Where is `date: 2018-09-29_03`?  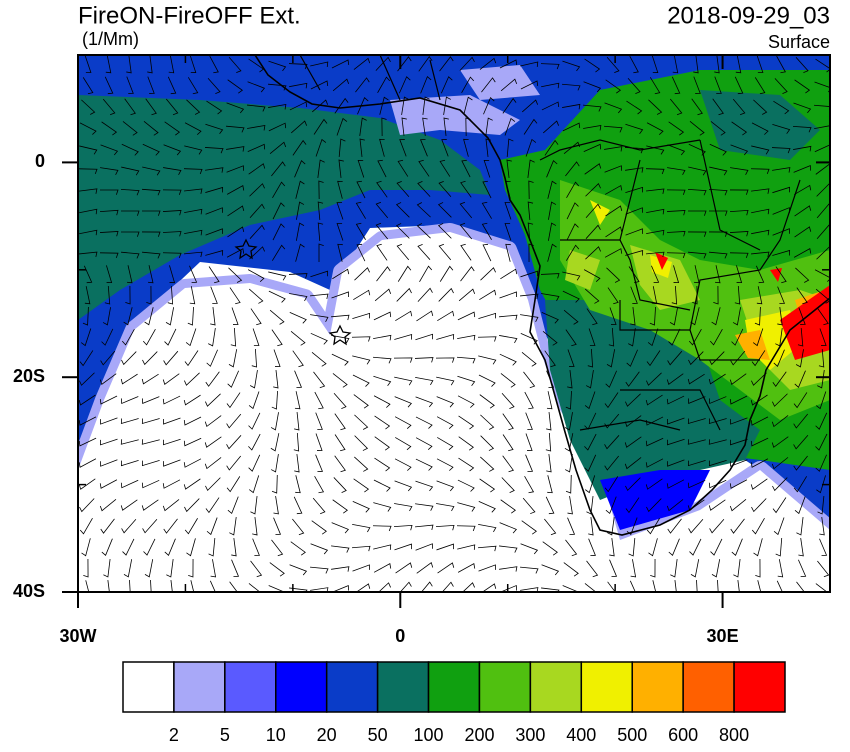 date: 2018-09-29_03 is located at coordinates (748, 15).